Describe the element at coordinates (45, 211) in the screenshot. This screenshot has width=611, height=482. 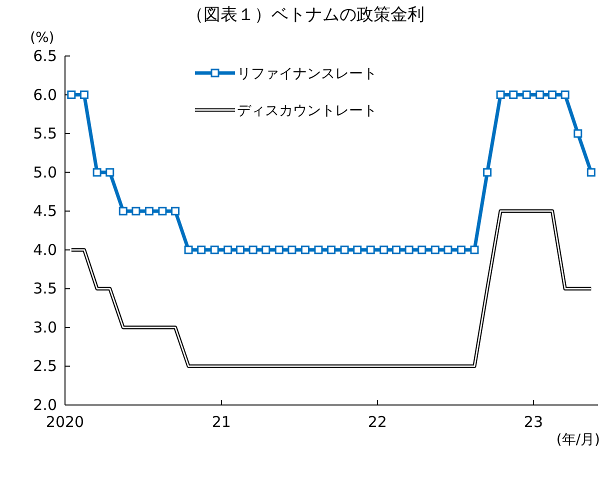
I see `y-tick-label: 4.5` at that location.